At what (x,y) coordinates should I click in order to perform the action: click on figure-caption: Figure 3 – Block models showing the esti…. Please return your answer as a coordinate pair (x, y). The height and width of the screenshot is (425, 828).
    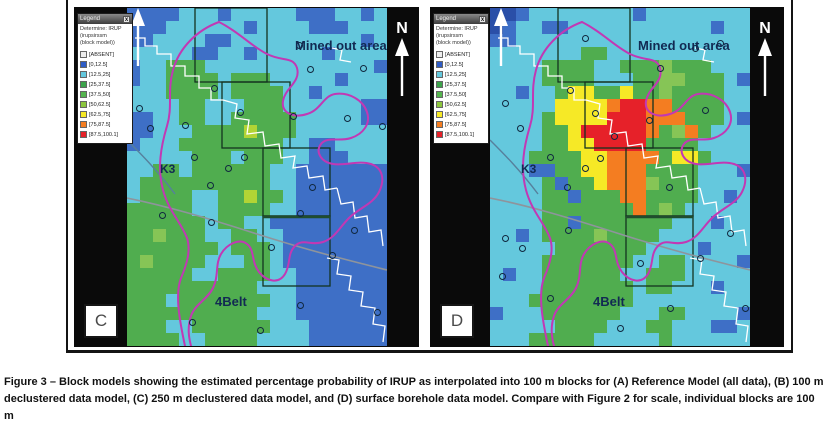
    Looking at the image, I should click on (414, 399).